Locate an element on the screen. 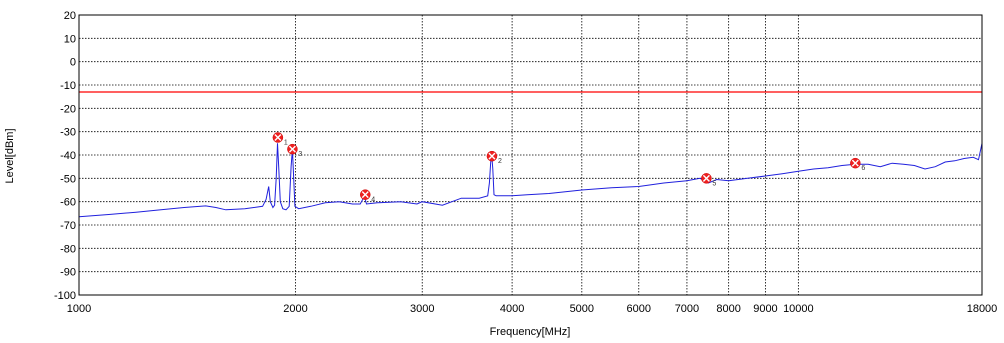  peak-marker: 2 is located at coordinates (494, 157).